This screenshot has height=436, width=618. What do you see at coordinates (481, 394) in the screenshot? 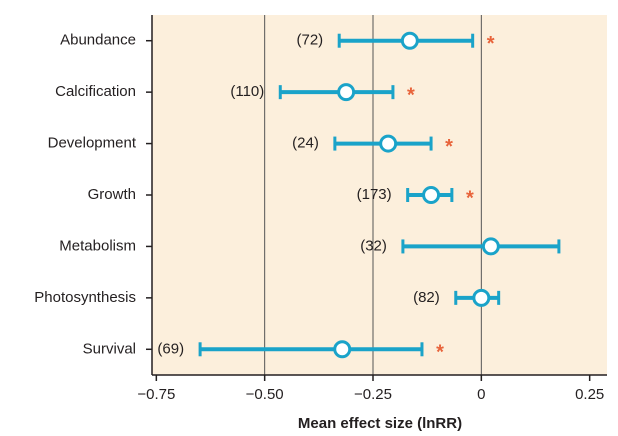
I see `x-tick-label: 0` at bounding box center [481, 394].